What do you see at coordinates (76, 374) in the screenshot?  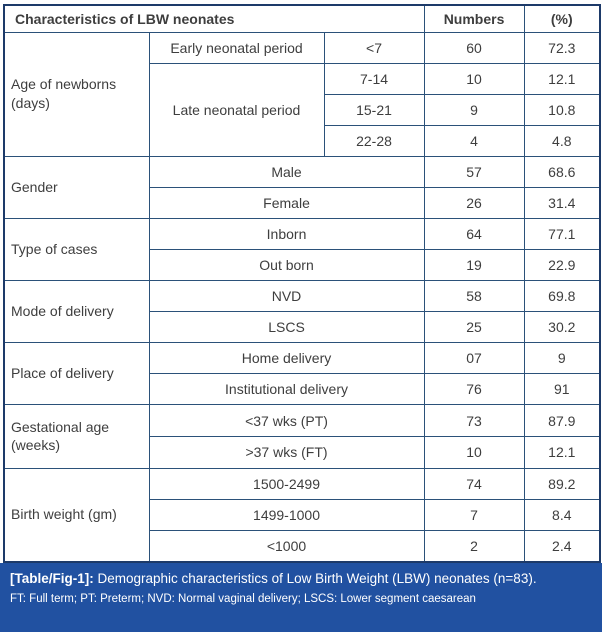 I see `category-place-of-delivery: Place of delivery` at bounding box center [76, 374].